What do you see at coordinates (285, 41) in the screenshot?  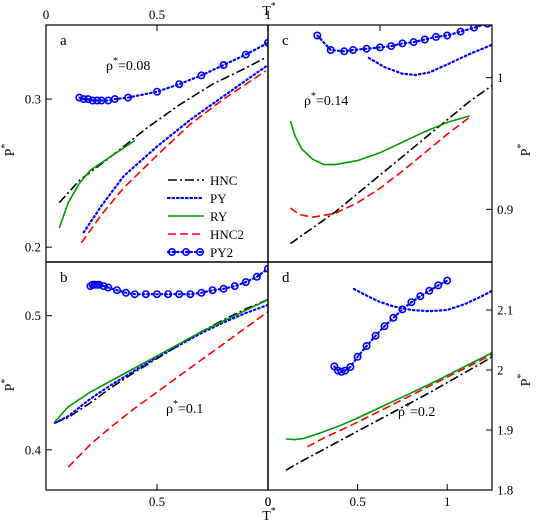 I see `panel-c-letter: c` at bounding box center [285, 41].